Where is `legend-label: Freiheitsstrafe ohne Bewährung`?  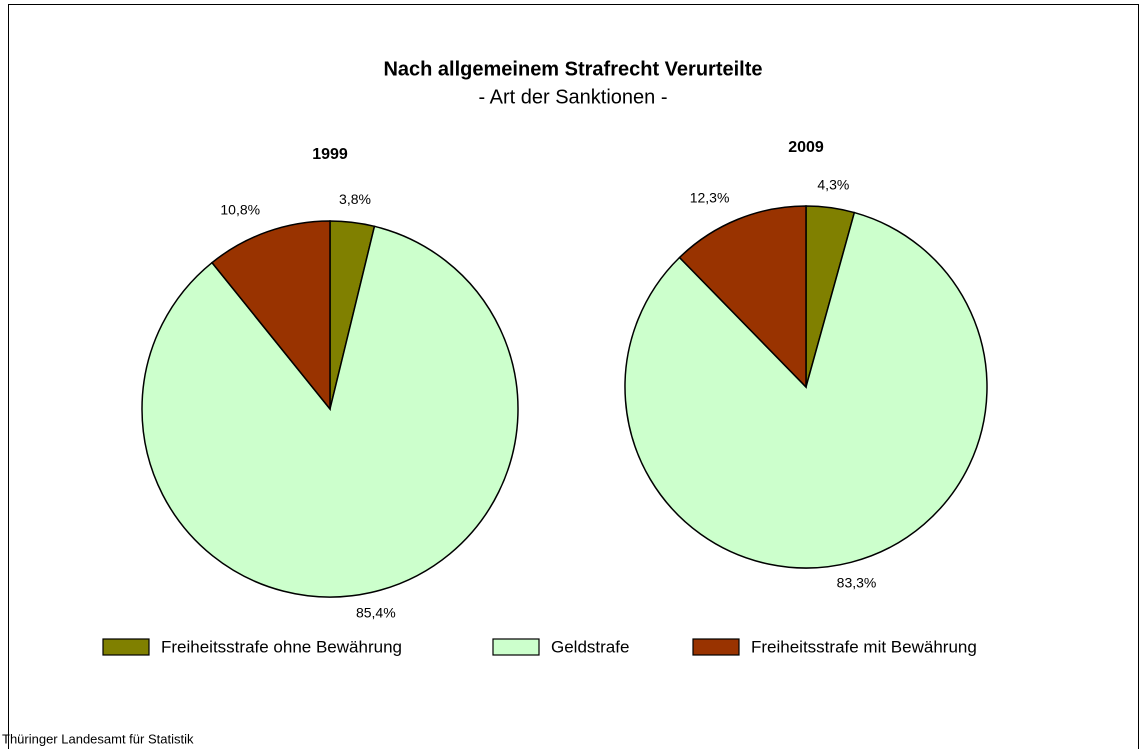
legend-label: Freiheitsstrafe ohne Bewährung is located at coordinates (281, 646).